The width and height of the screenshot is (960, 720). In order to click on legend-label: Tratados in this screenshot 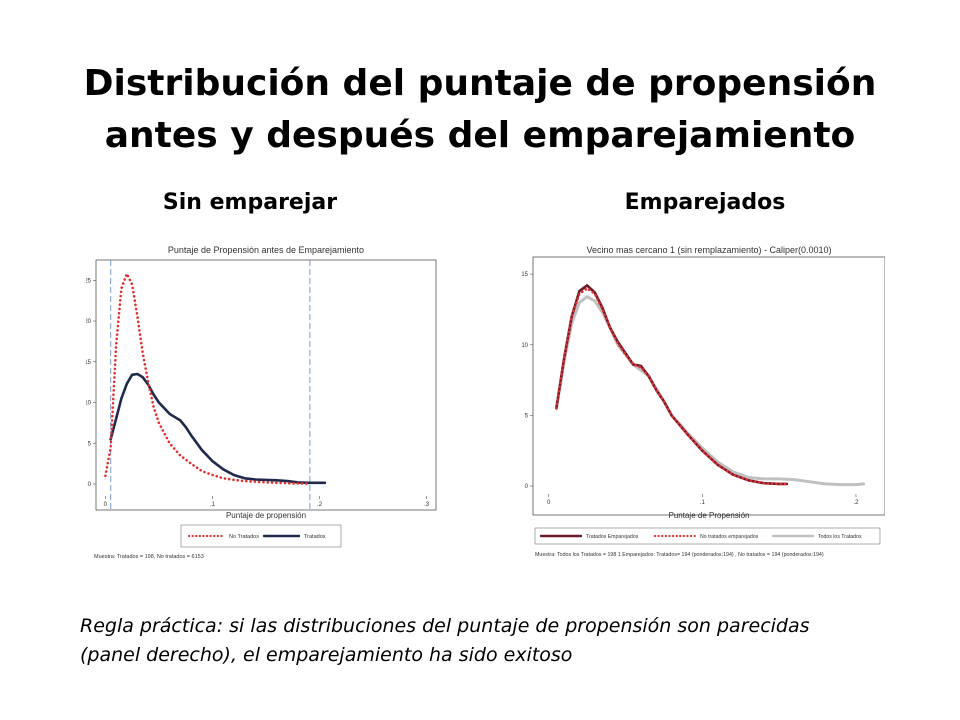, I will do `click(315, 537)`.